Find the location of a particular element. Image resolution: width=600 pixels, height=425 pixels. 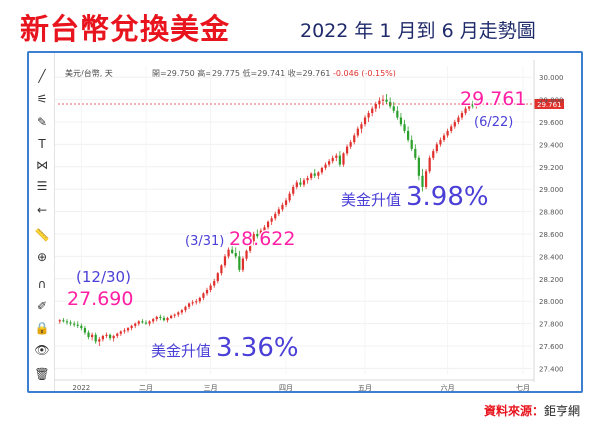

line-tool-icon: ╱ is located at coordinates (42, 76).